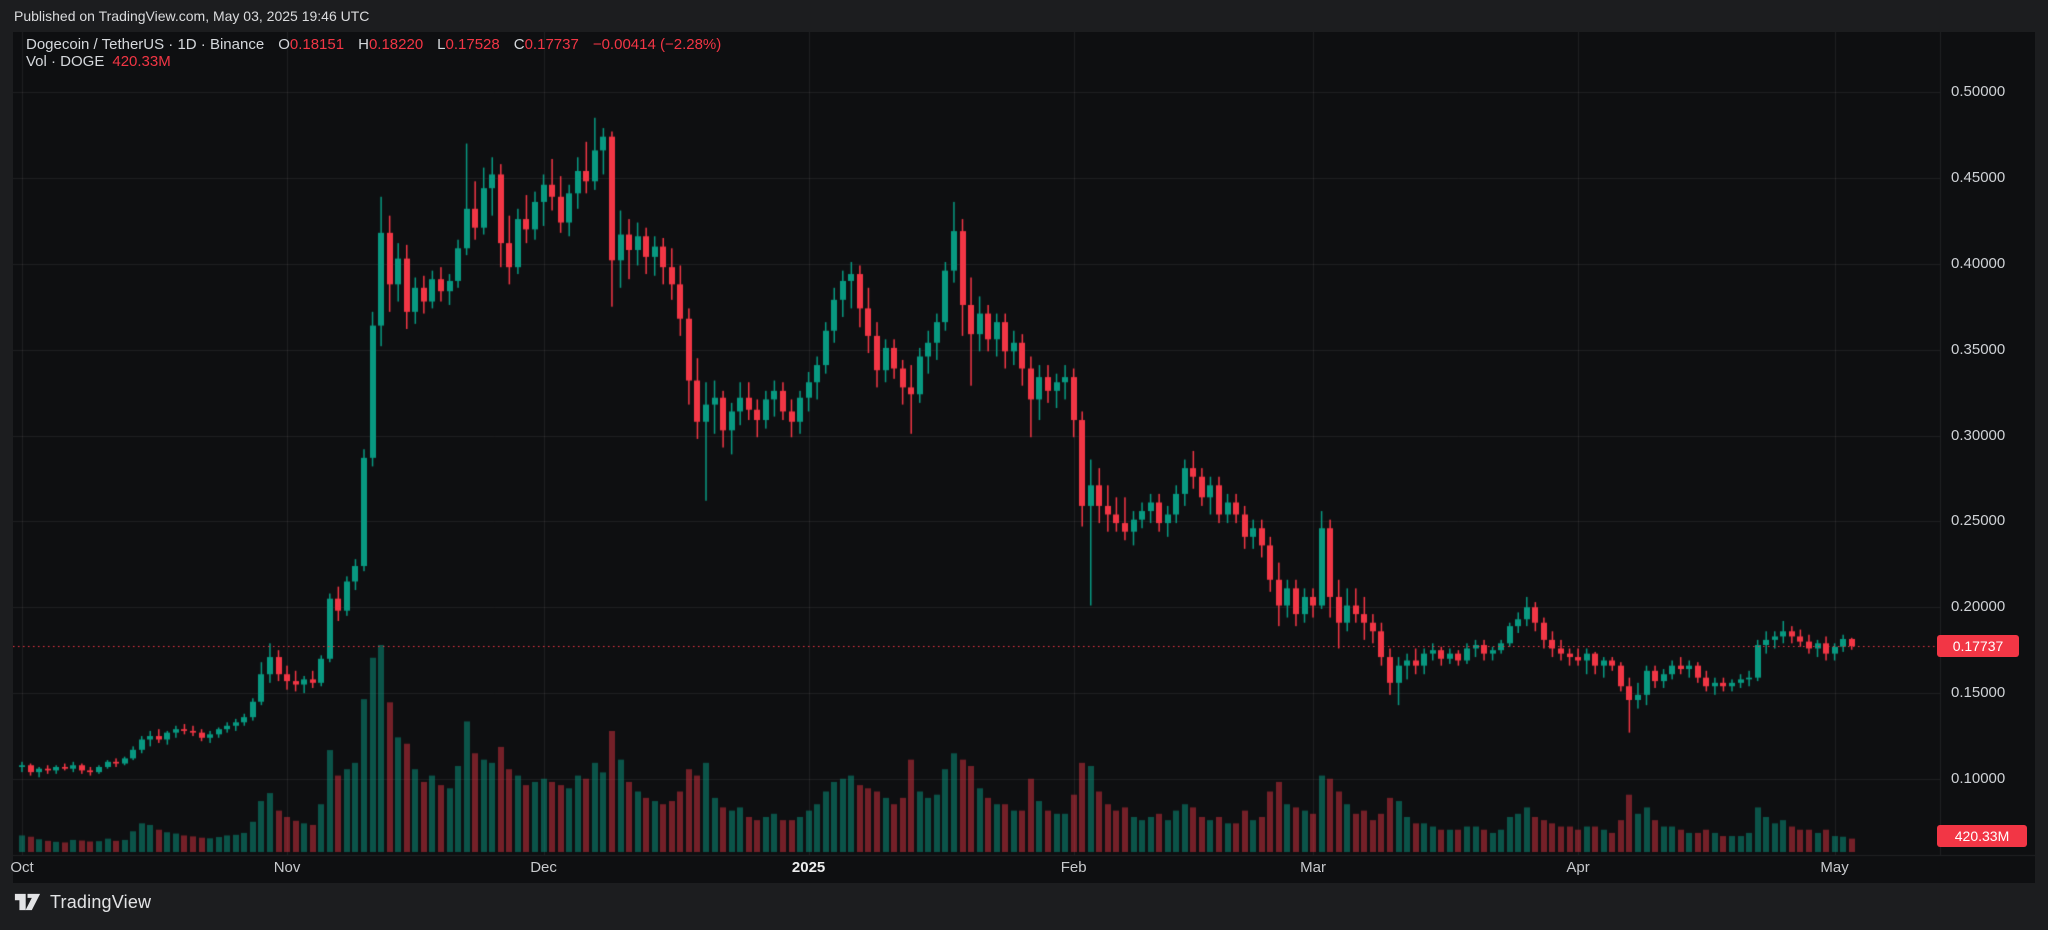 This screenshot has width=2048, height=930. Describe the element at coordinates (1978, 521) in the screenshot. I see `price-tick-label: 0.25000` at that location.